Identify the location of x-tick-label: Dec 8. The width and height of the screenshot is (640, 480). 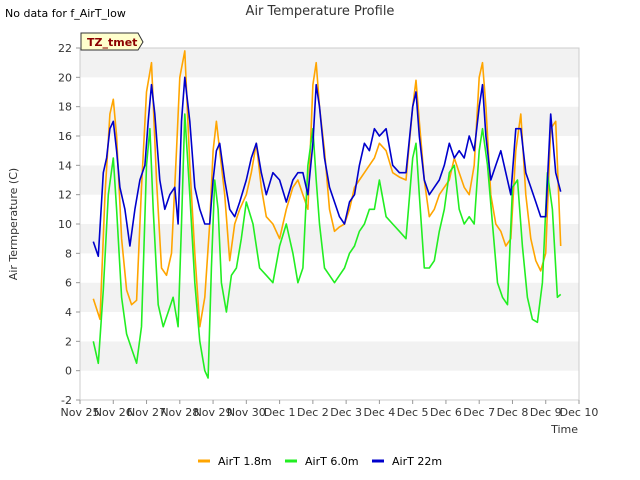
(513, 412).